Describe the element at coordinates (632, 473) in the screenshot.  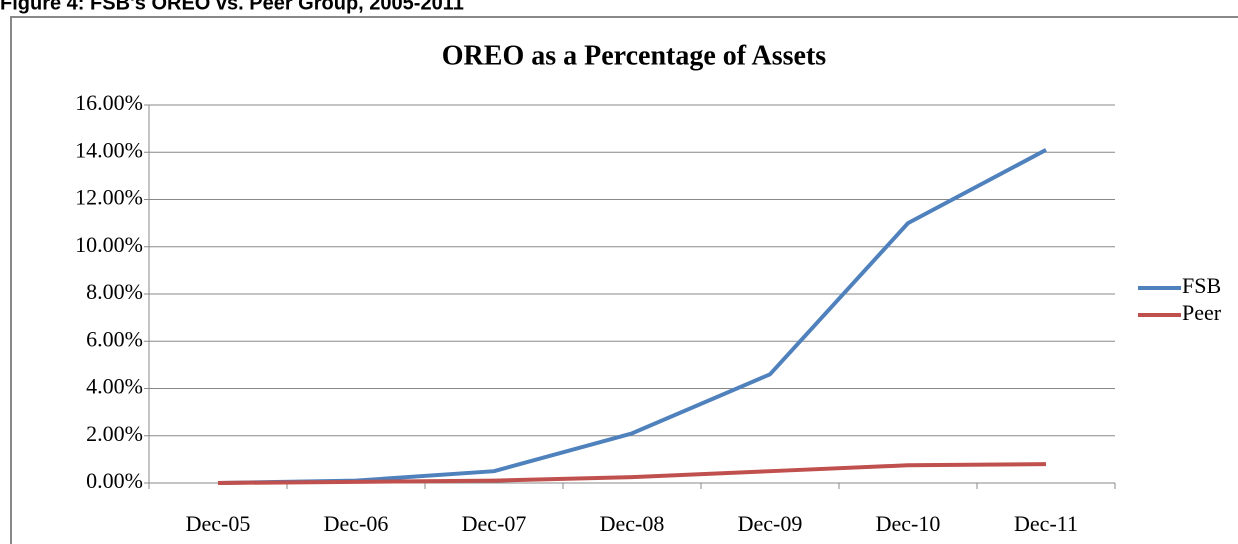
I see `series-line` at that location.